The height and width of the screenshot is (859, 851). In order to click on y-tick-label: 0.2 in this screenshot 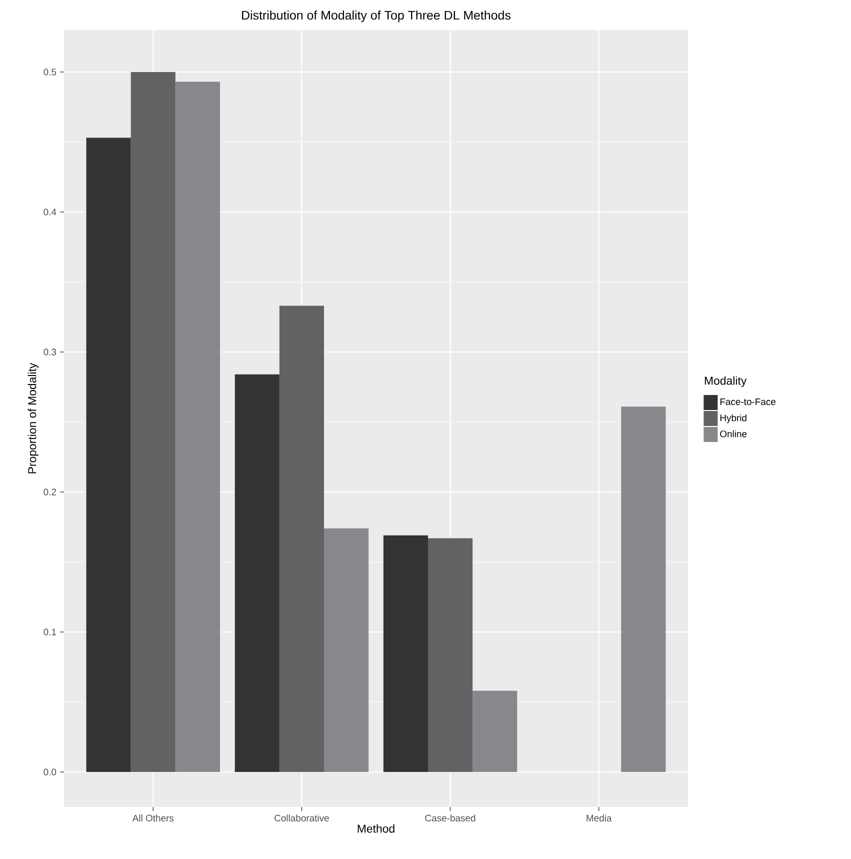, I will do `click(50, 492)`.